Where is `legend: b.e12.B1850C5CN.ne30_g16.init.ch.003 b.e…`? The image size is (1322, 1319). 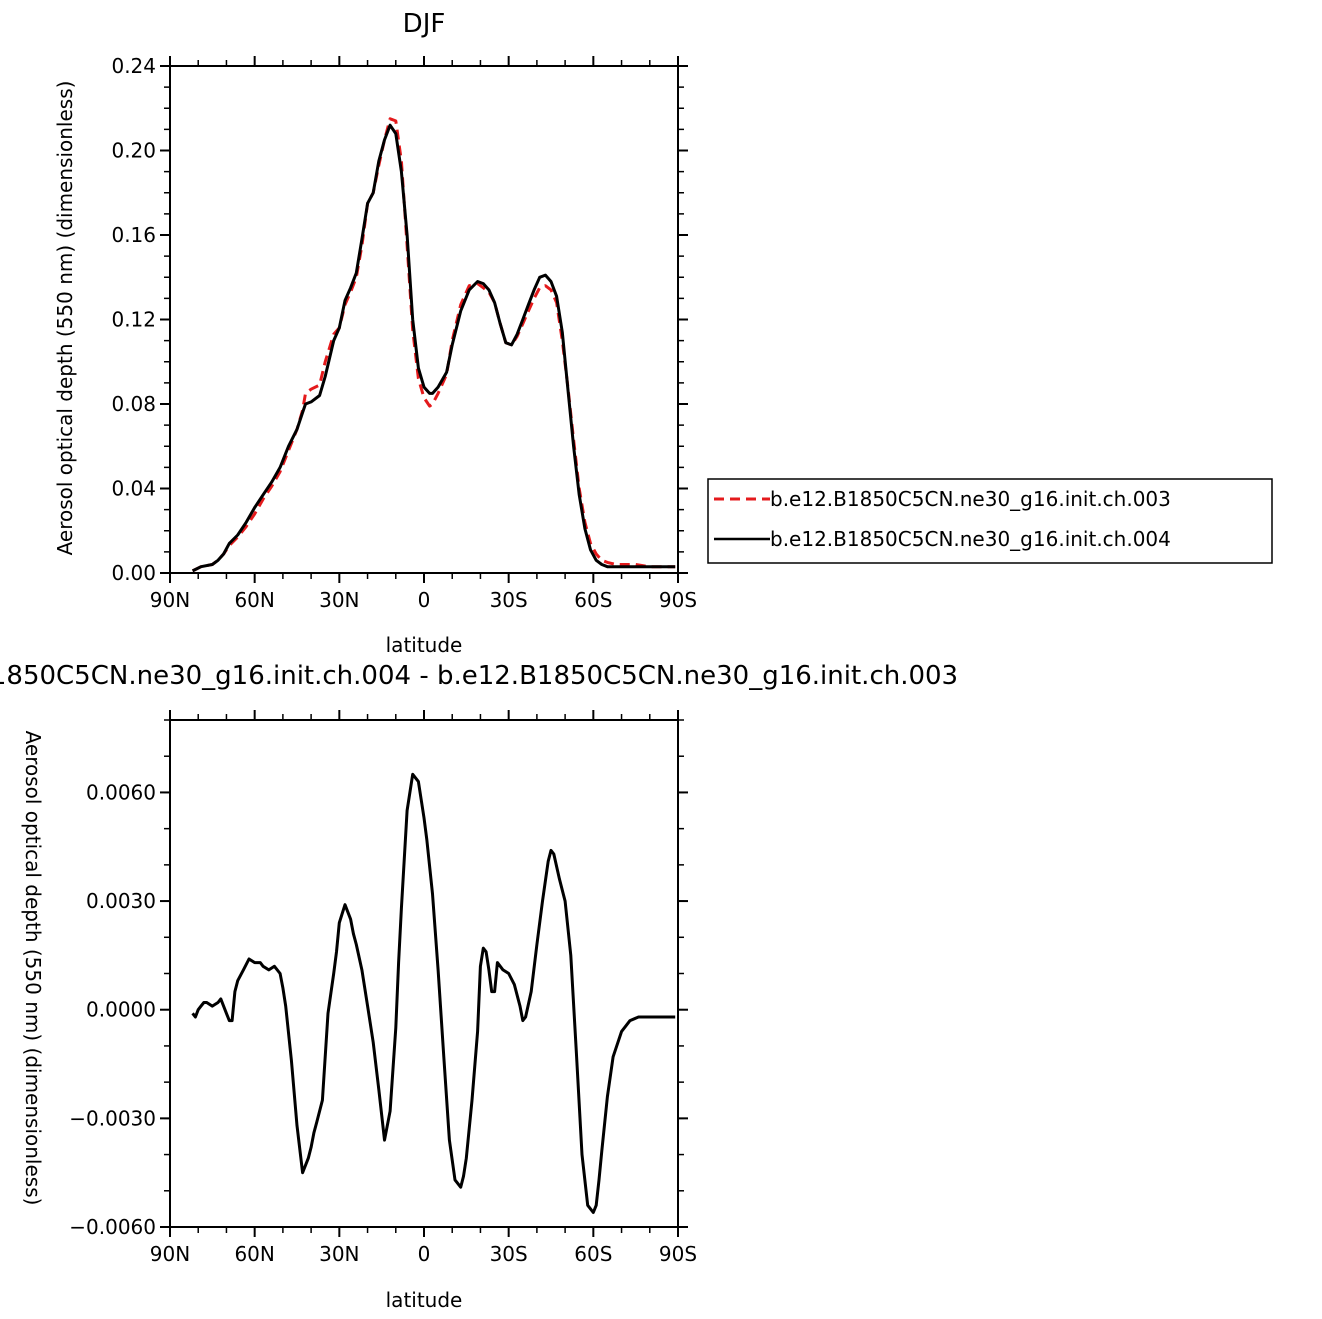 legend: b.e12.B1850C5CN.ne30_g16.init.ch.003 b.e… is located at coordinates (990, 521).